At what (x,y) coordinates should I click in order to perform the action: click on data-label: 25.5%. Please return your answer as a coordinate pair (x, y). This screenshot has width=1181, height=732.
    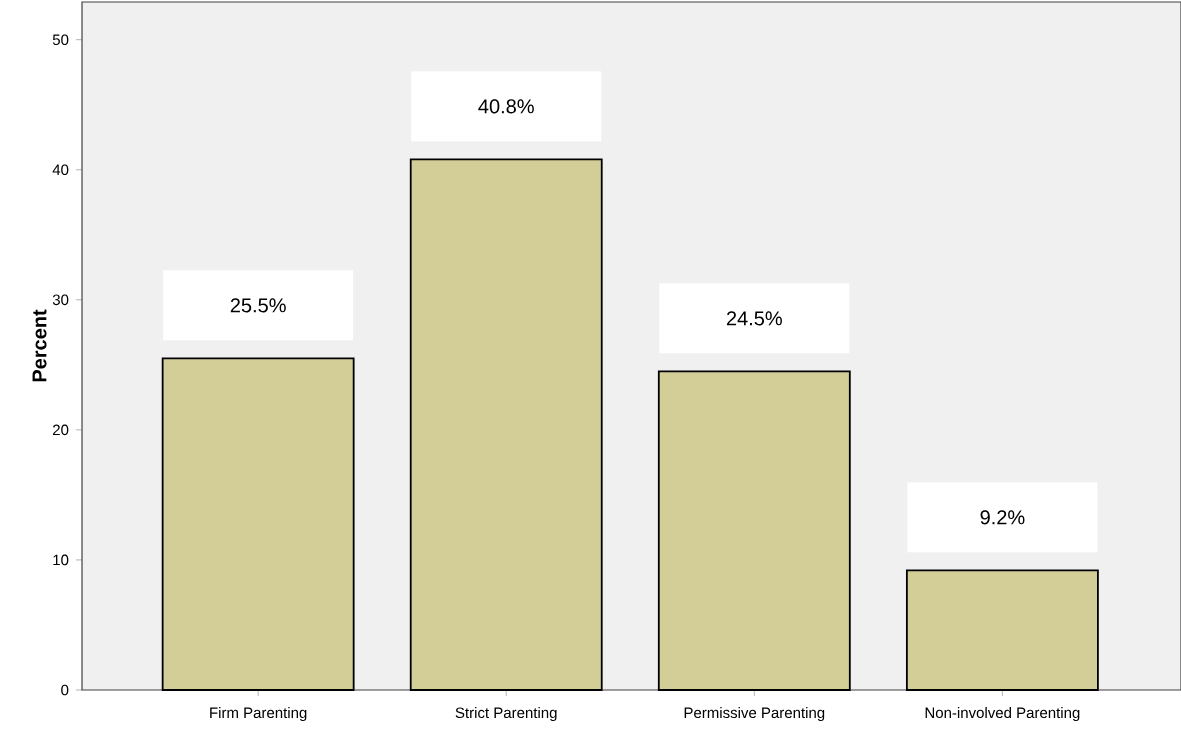
    Looking at the image, I should click on (258, 305).